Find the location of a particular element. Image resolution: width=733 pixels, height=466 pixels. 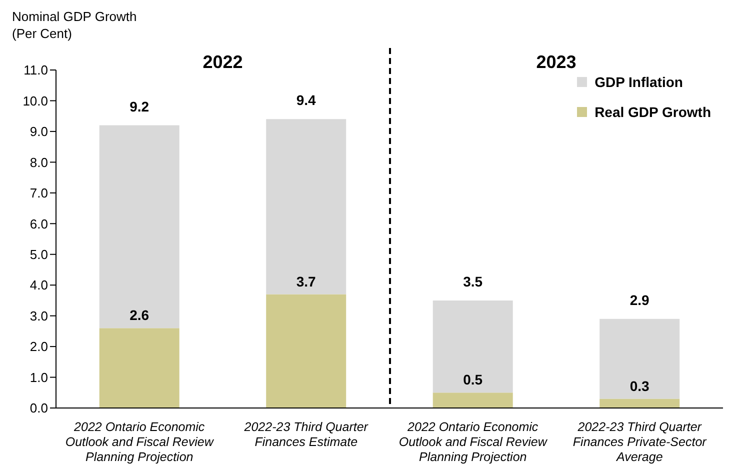

data-label: 2.6 is located at coordinates (140, 315).